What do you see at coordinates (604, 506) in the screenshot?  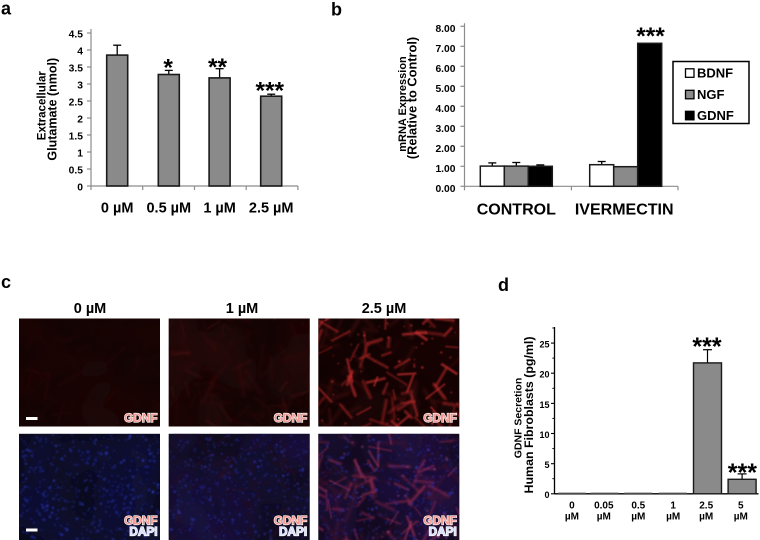 I see `svg-text: 0.05` at bounding box center [604, 506].